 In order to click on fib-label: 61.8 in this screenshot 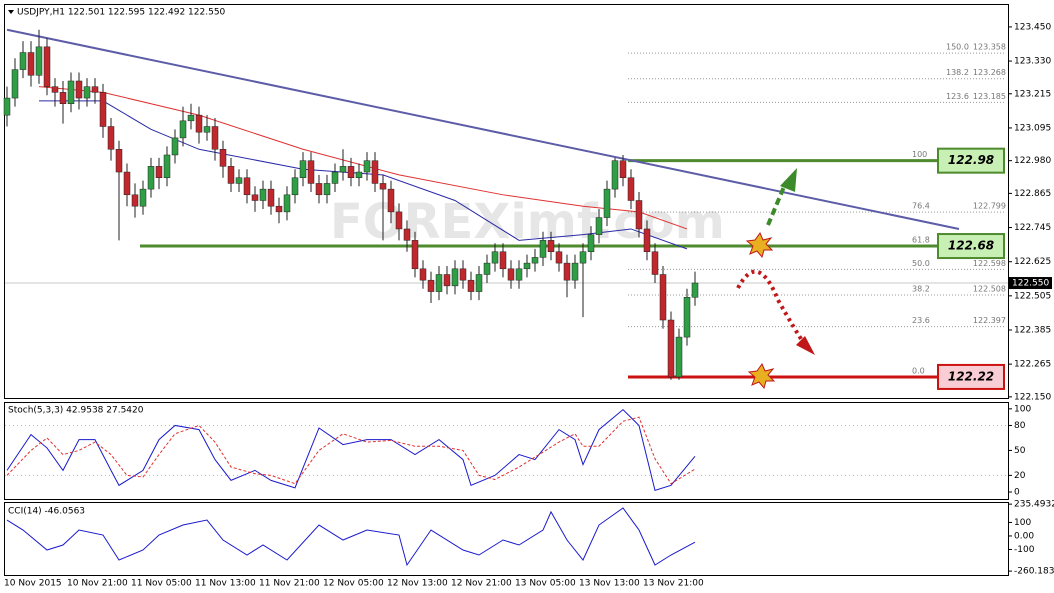, I will do `click(921, 240)`.